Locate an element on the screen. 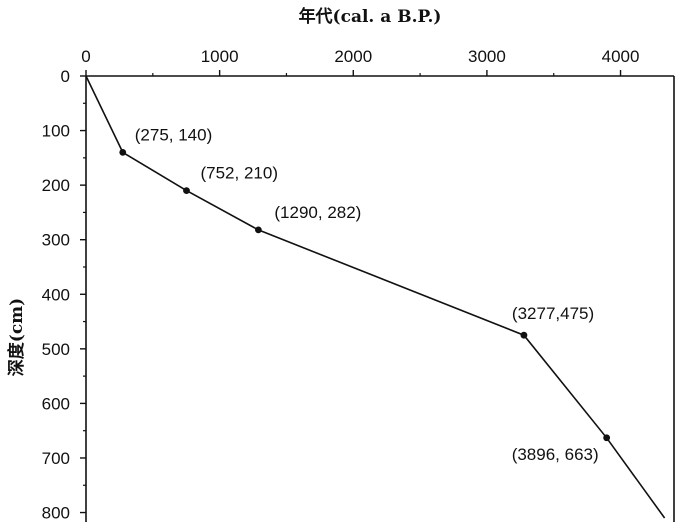 This screenshot has height=532, width=700. y-tick-label: 800 is located at coordinates (56, 513).